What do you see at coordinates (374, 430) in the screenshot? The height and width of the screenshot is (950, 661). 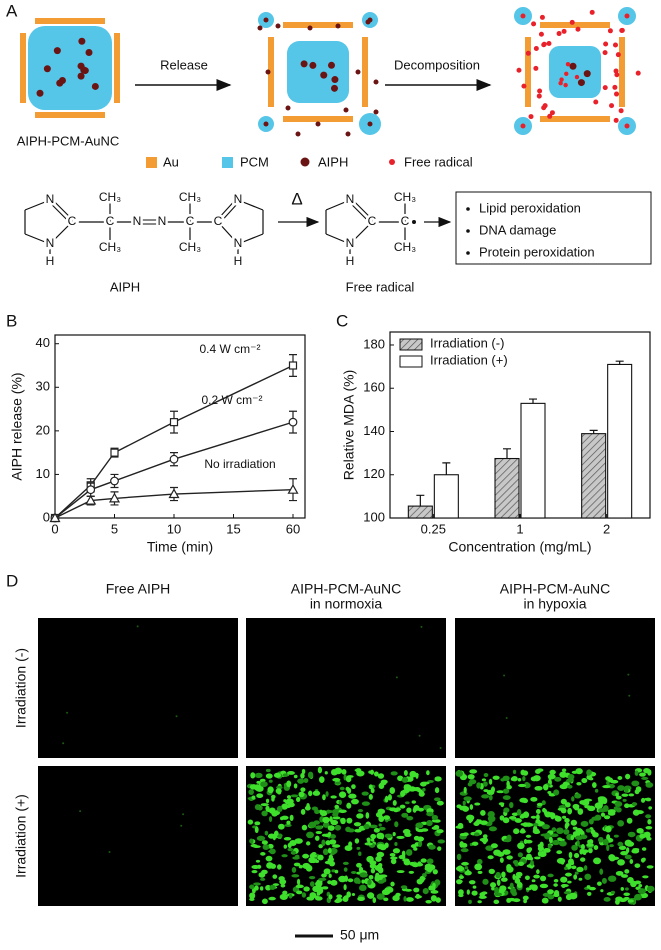 I see `y-tick-label: 140` at bounding box center [374, 430].